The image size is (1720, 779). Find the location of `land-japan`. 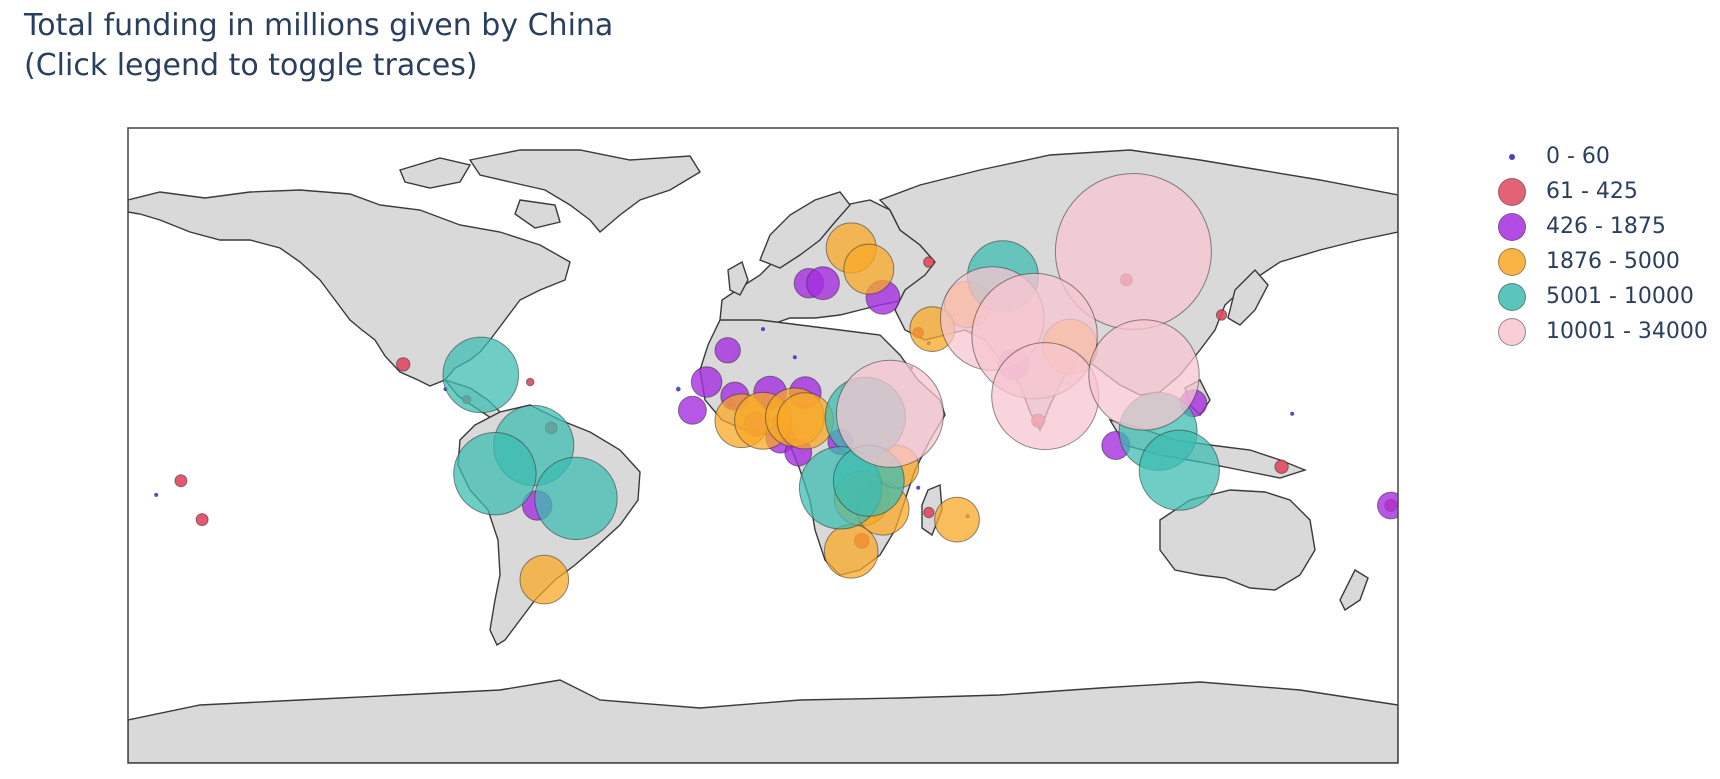

land-japan is located at coordinates (1248, 297).